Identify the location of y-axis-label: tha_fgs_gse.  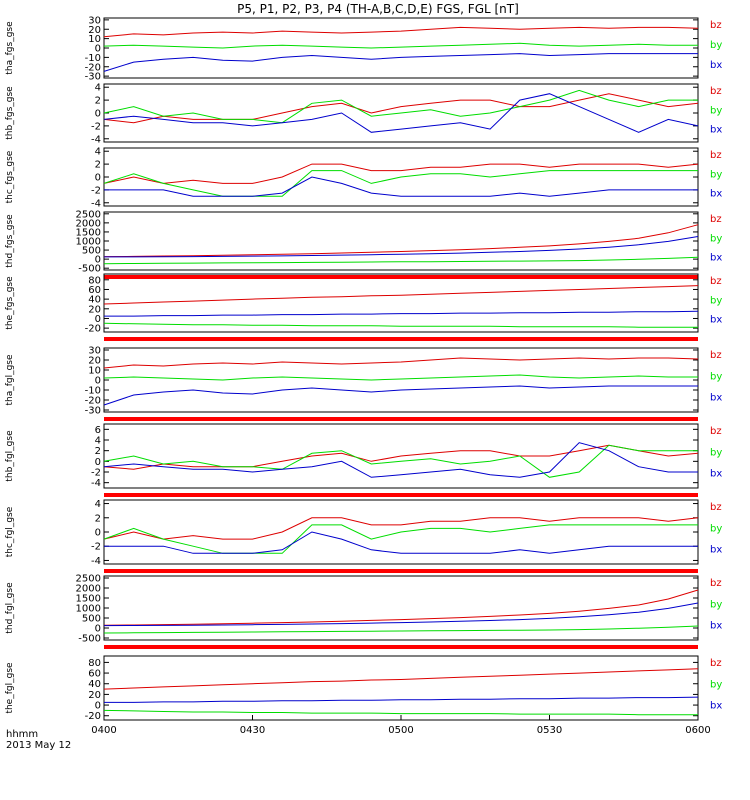
(10, 48).